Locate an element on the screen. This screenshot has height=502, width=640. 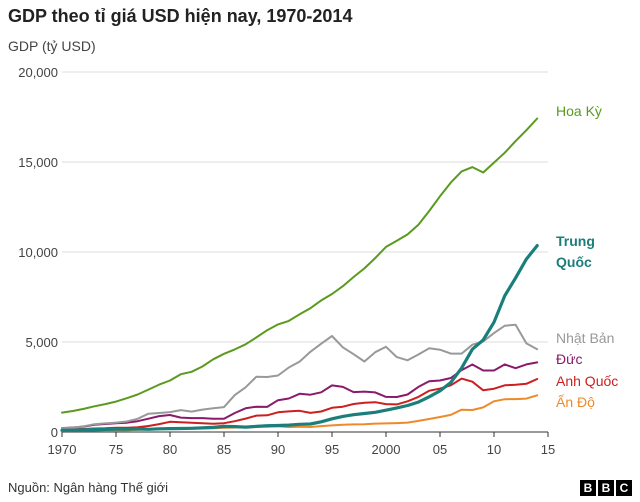
series-labels: Hoa Kỳ Trung Quốc Nhật Bản Đức Anh Quốc Ấn Độ is located at coordinates (587, 256).